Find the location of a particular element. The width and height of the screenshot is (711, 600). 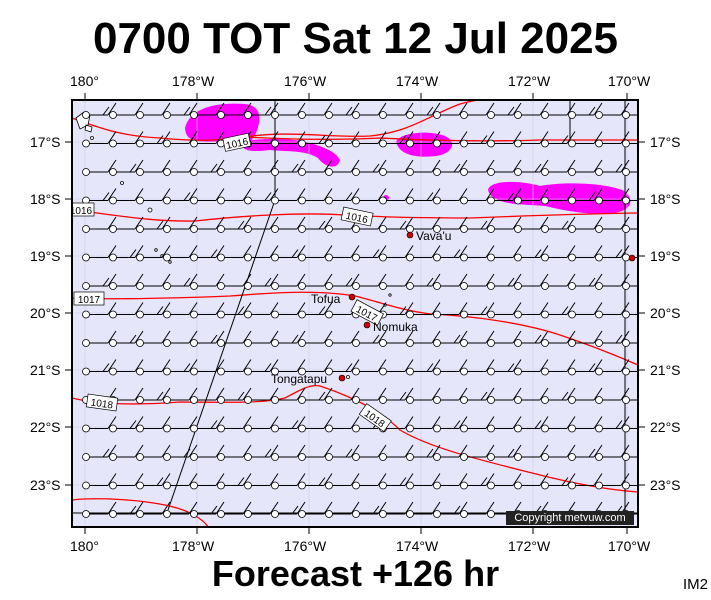

lon-label-top: 172°W is located at coordinates (529, 81).